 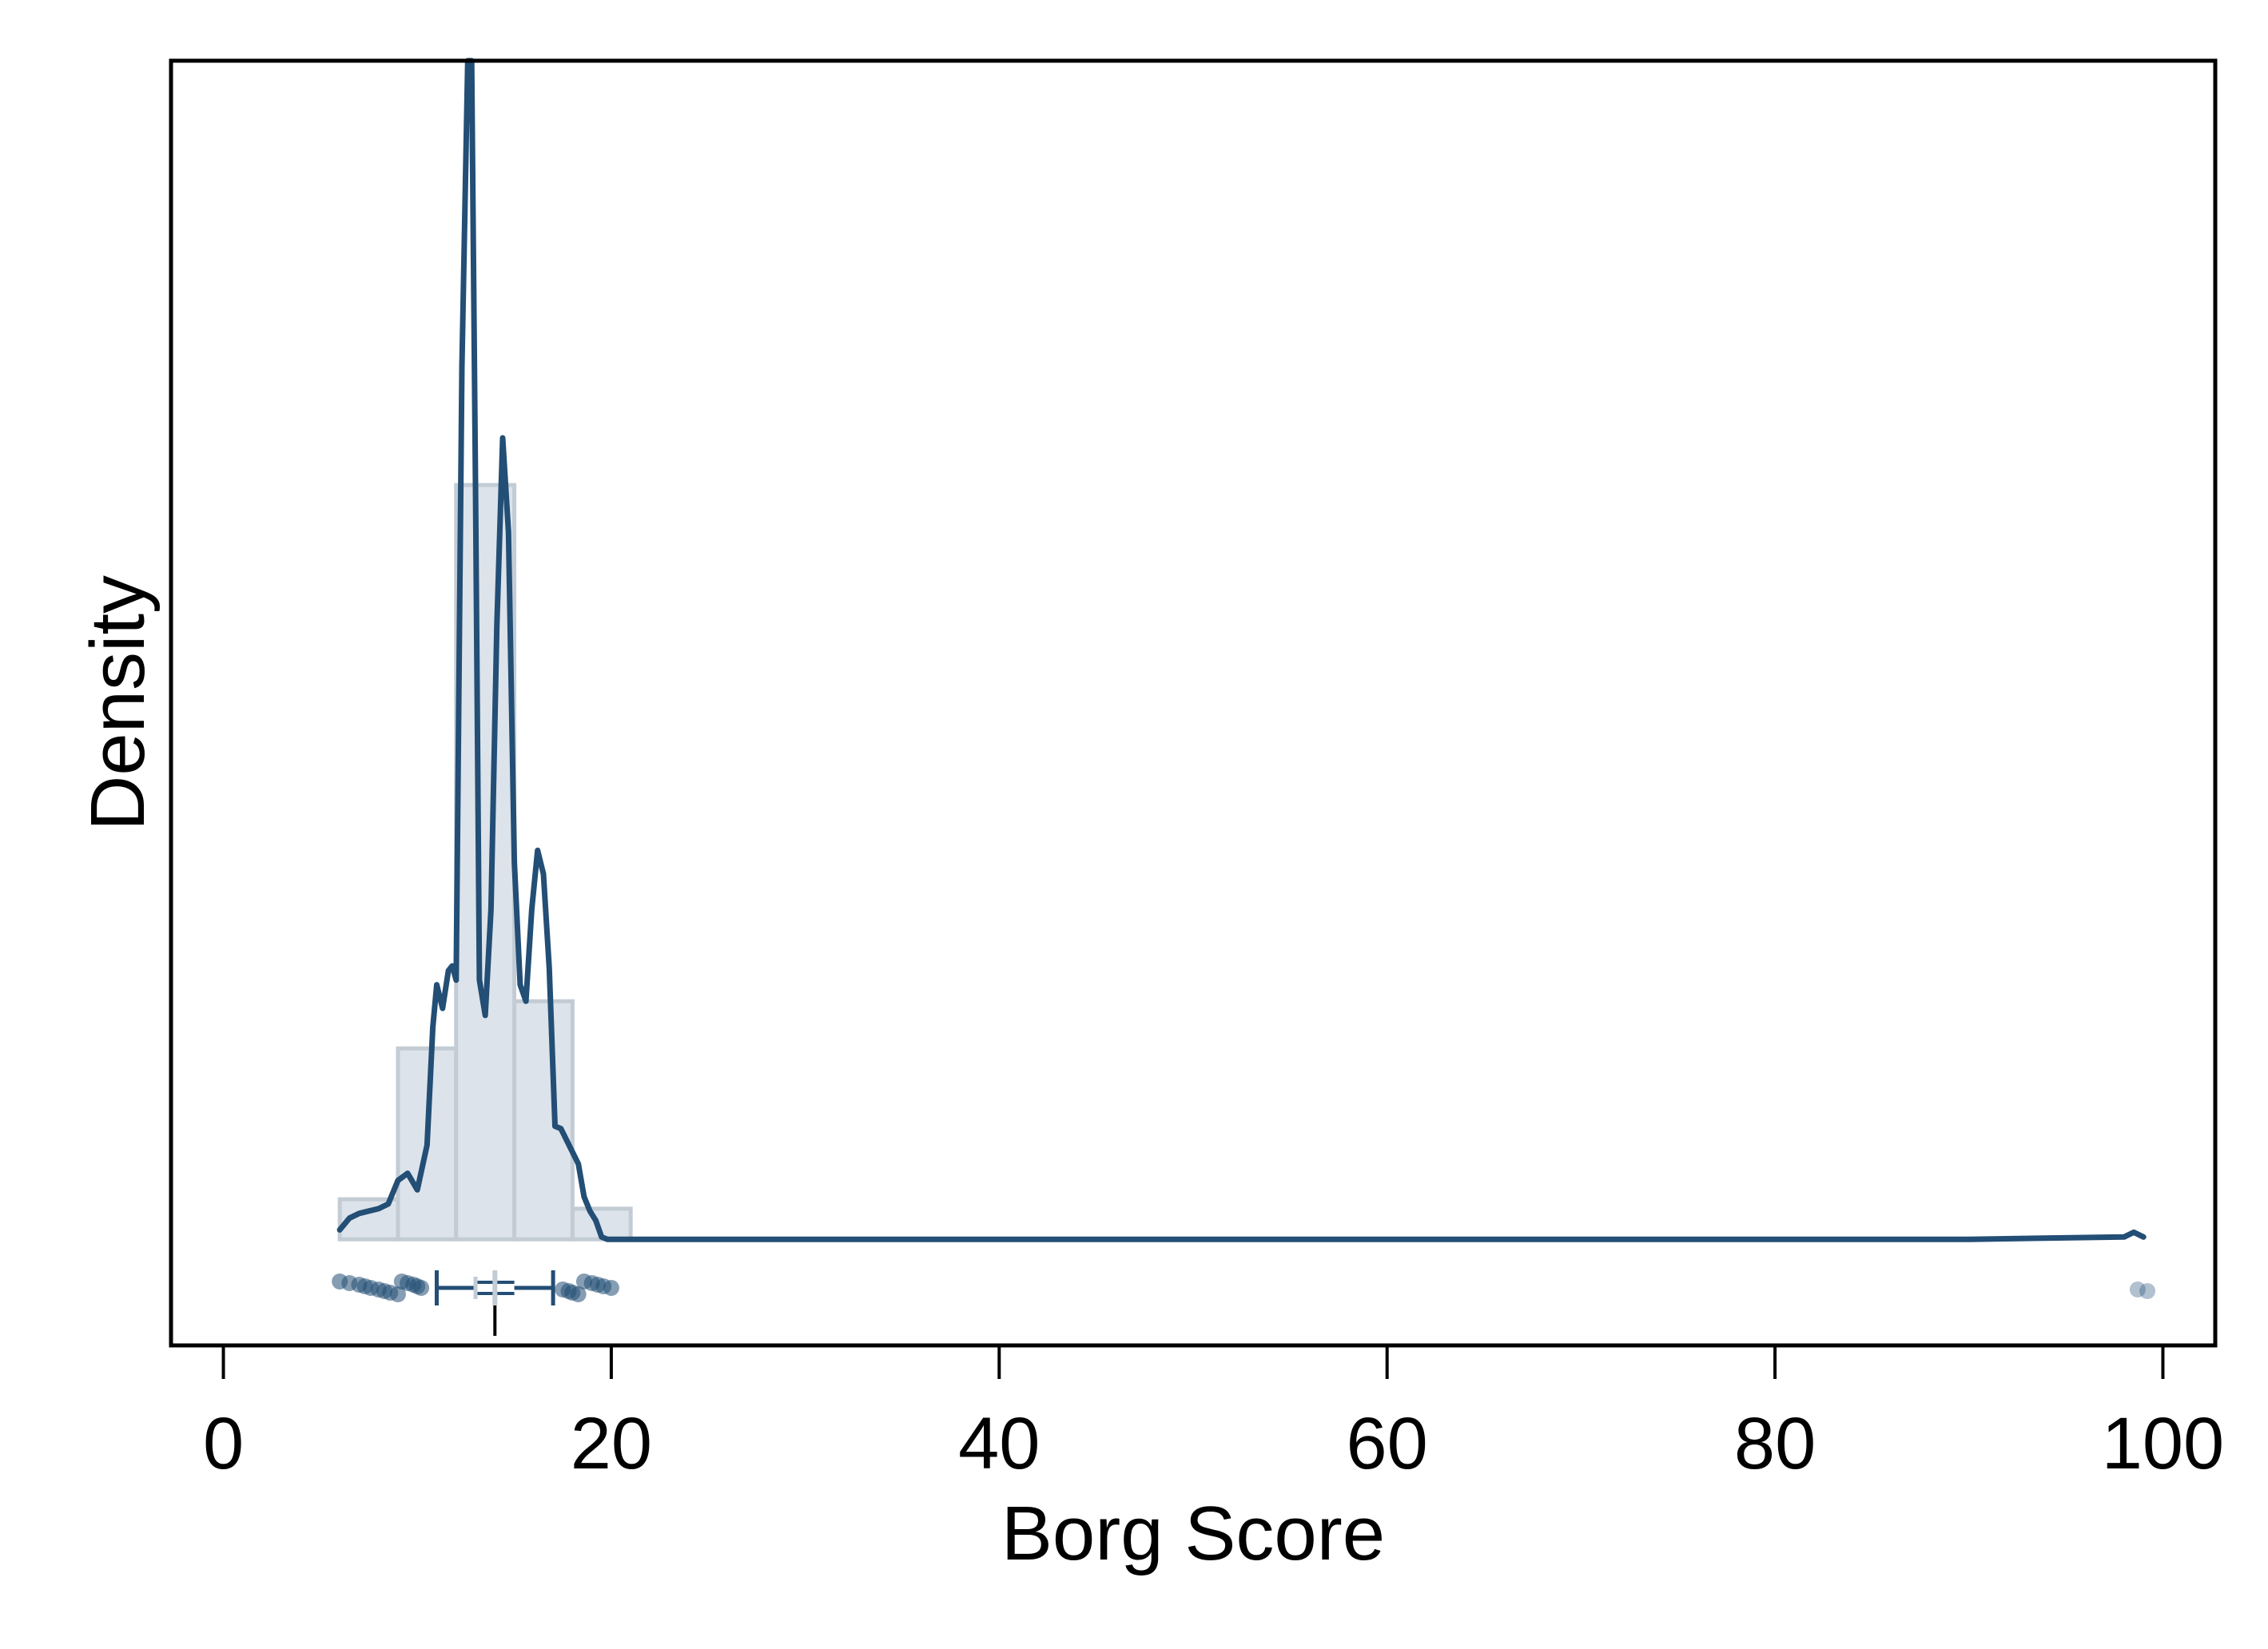 I want to click on histogram-bars, so click(x=485, y=862).